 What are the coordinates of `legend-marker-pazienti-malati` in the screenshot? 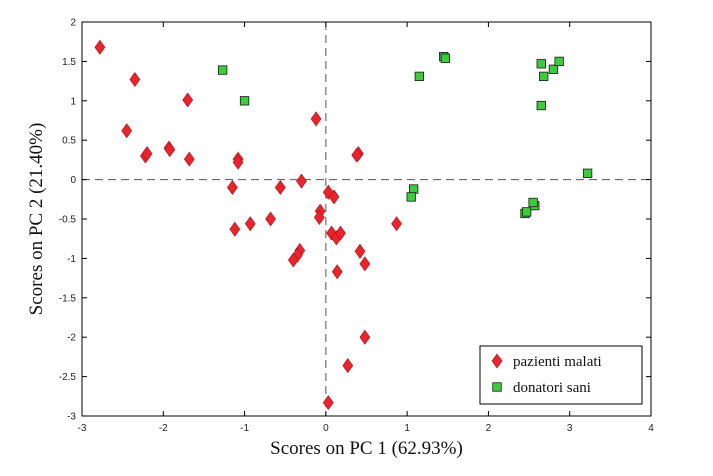 It's located at (497, 361).